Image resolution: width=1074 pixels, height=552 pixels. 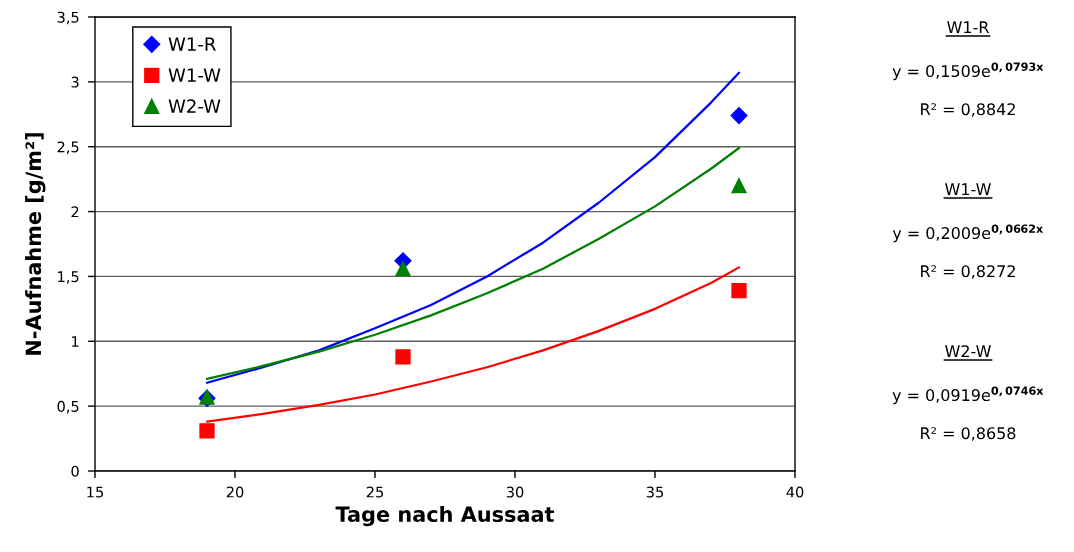 I want to click on x-tick-label: 15, so click(x=95, y=492).